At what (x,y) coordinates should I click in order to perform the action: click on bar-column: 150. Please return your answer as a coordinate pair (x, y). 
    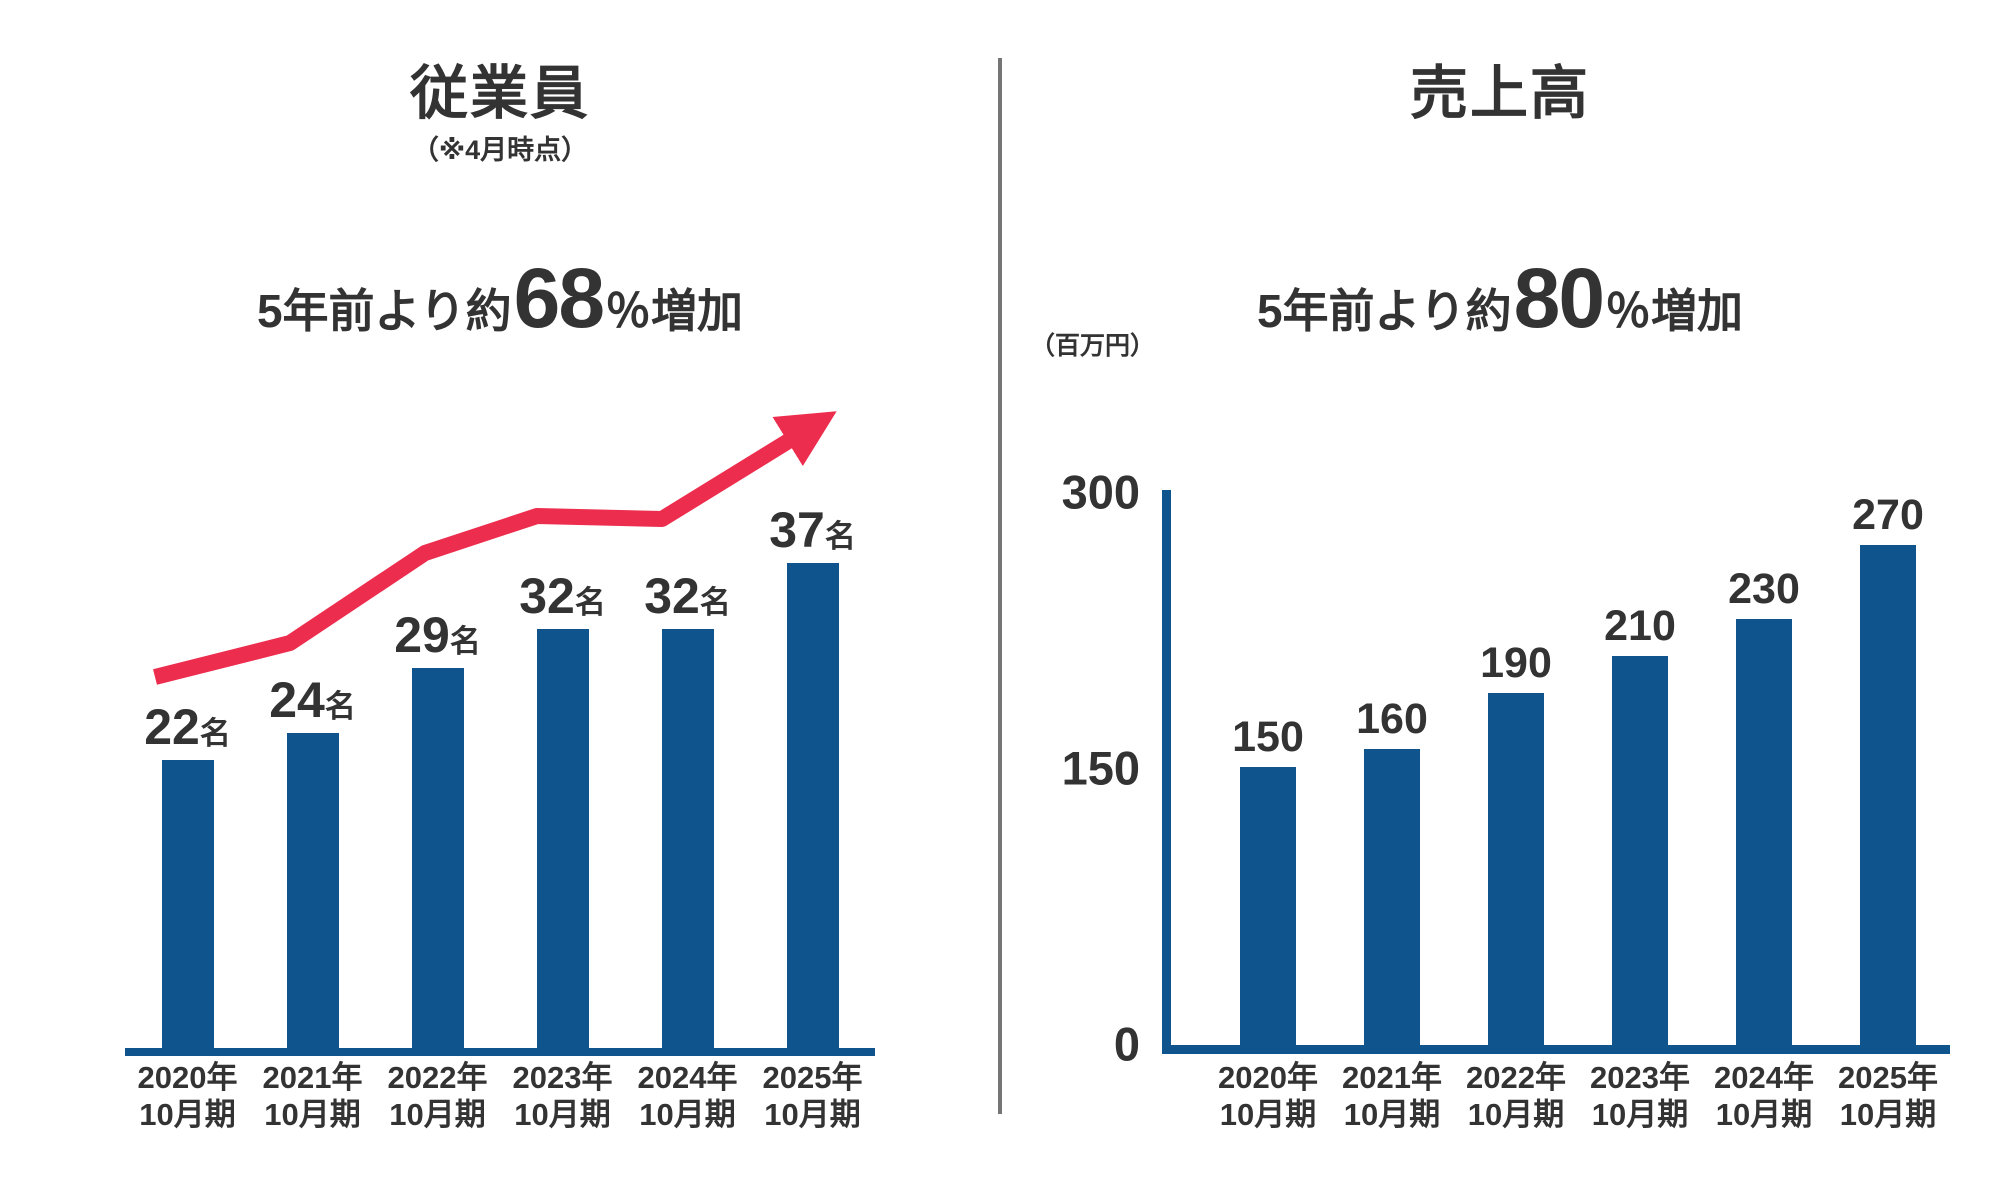
    Looking at the image, I should click on (1268, 767).